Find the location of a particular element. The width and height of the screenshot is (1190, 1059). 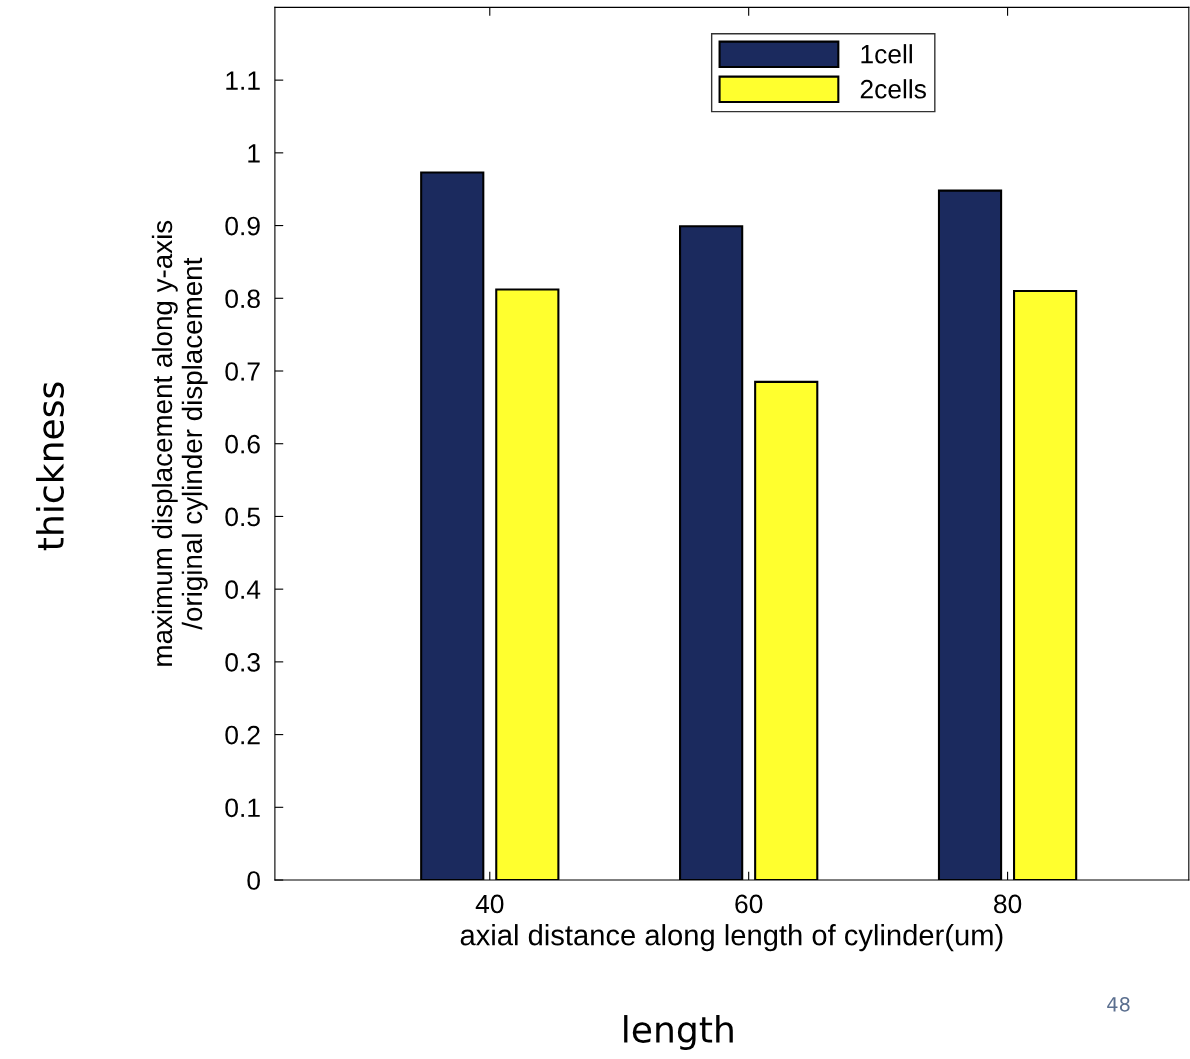

legend-label: 1cell is located at coordinates (886, 54).